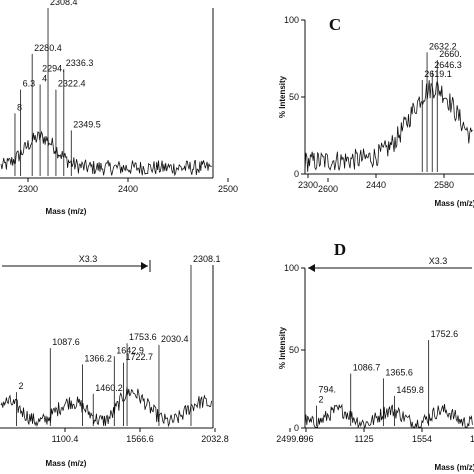 Image resolution: width=474 pixels, height=474 pixels. I want to click on peak-label: 2660., so click(450, 54).